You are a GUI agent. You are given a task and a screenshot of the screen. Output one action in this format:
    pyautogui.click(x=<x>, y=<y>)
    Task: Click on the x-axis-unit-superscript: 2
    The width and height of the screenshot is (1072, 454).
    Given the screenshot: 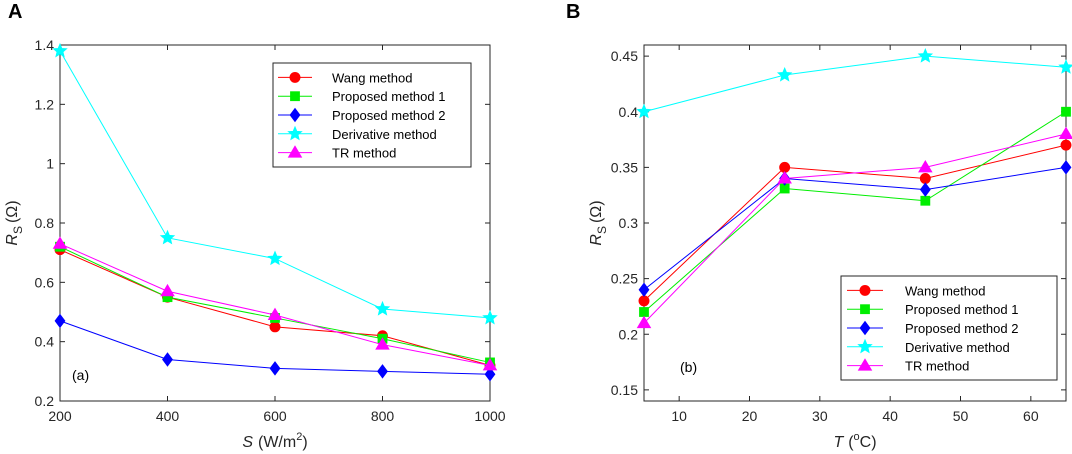 What is the action you would take?
    pyautogui.click(x=299, y=437)
    